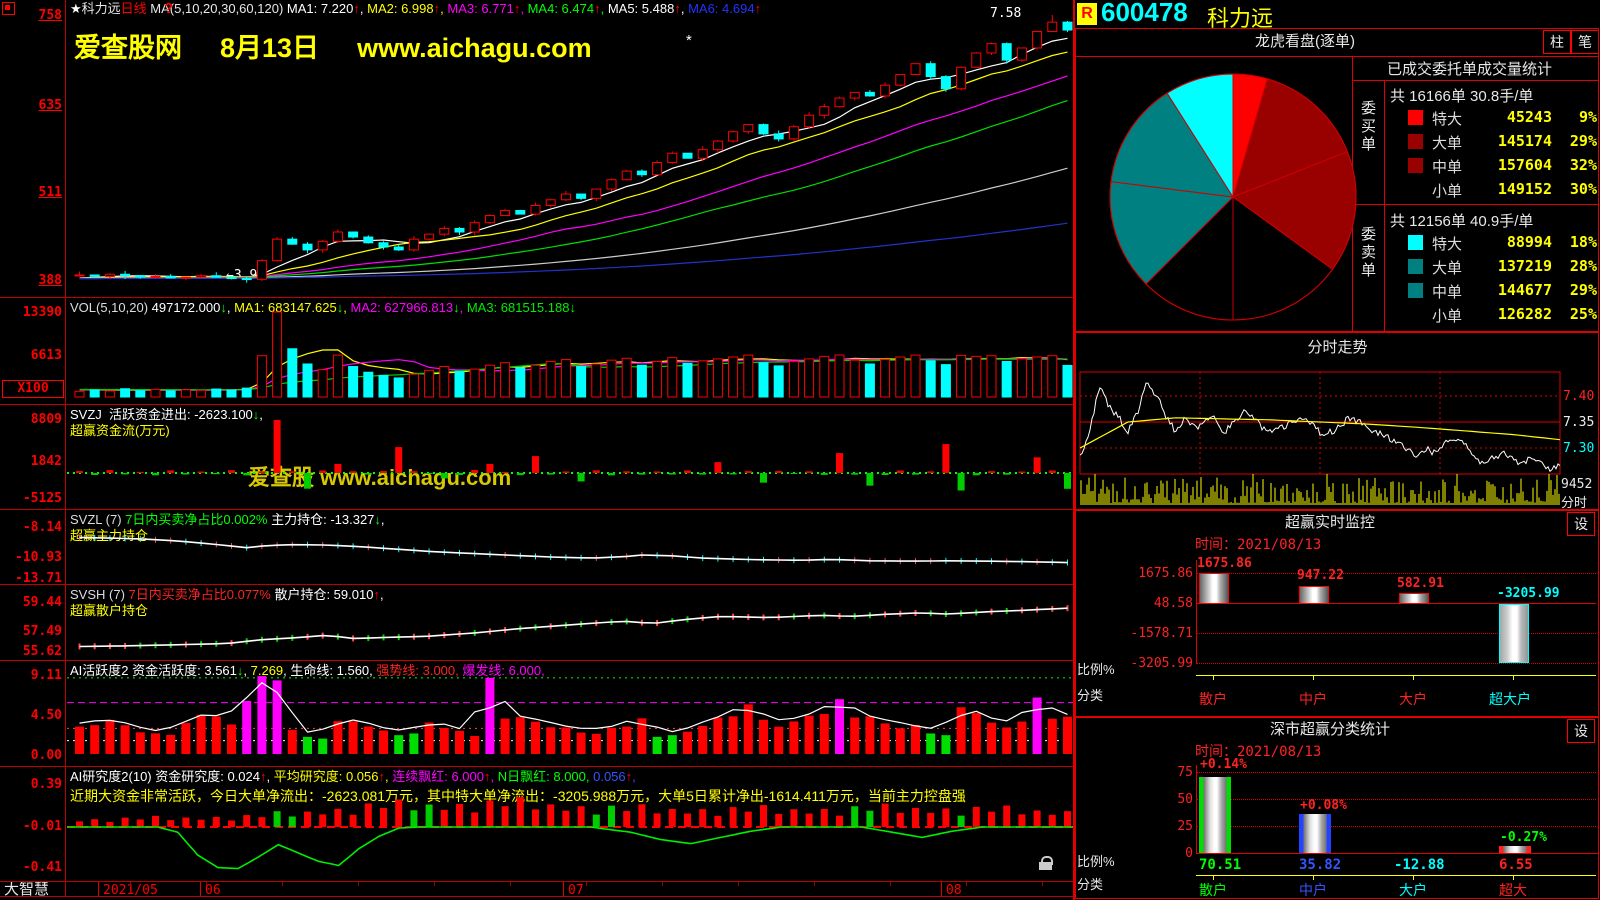 The height and width of the screenshot is (900, 1600). I want to click on monitor-baseline-tick, so click(1213, 677).